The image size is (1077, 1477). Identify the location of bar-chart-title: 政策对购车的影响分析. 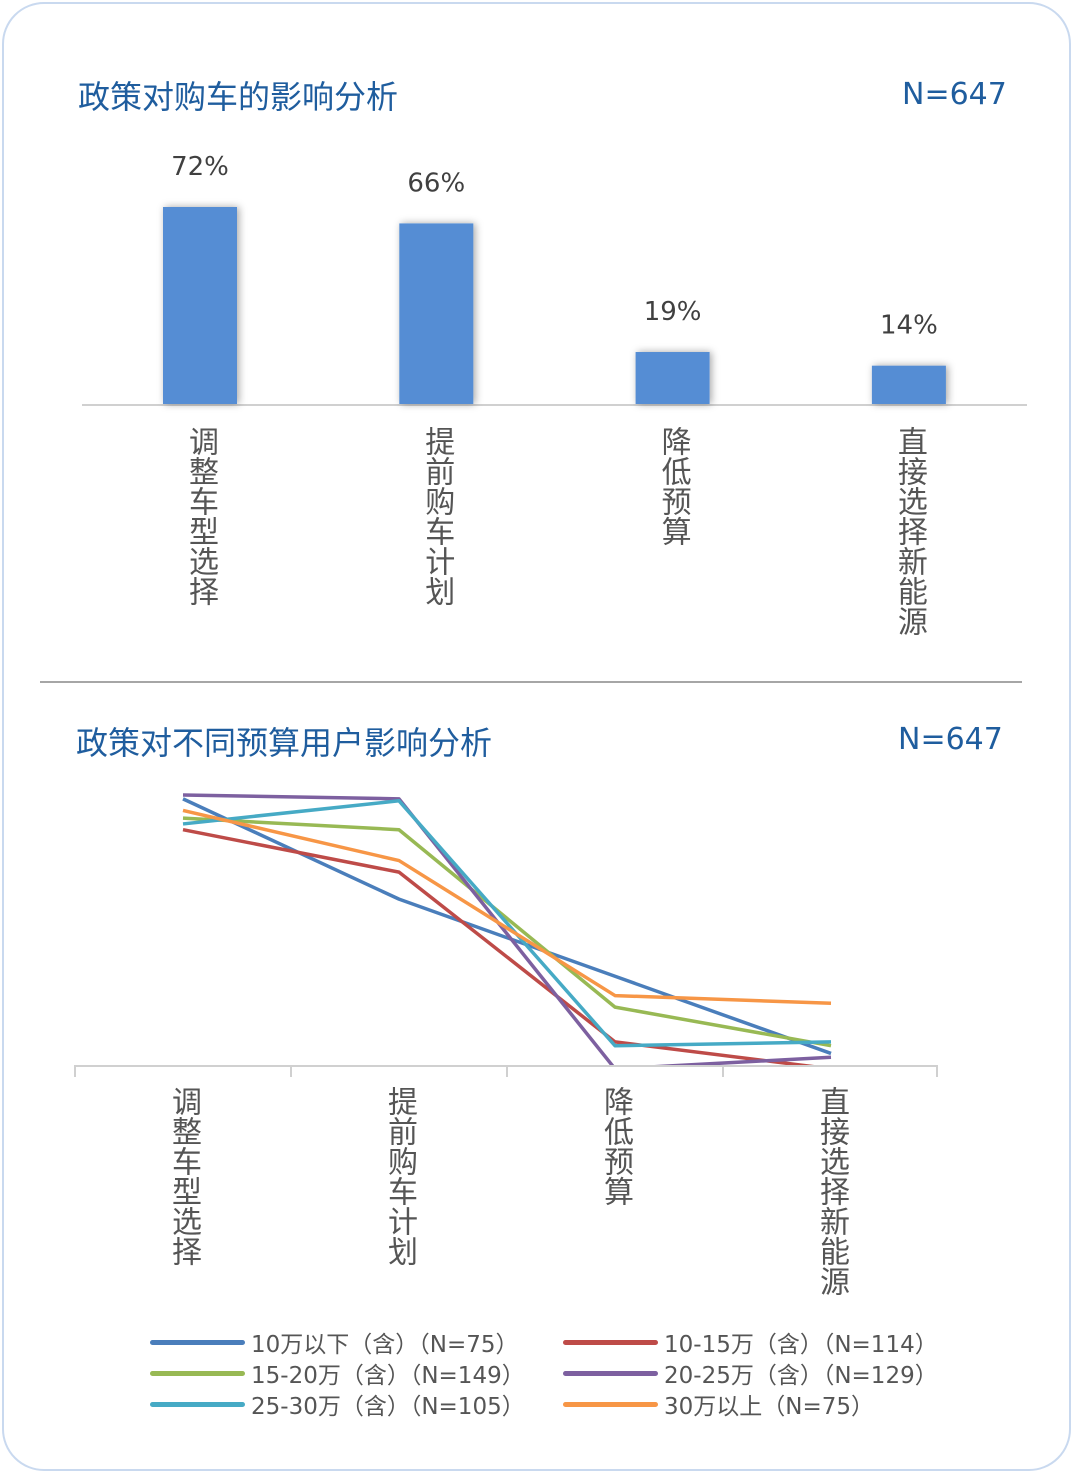
(238, 97).